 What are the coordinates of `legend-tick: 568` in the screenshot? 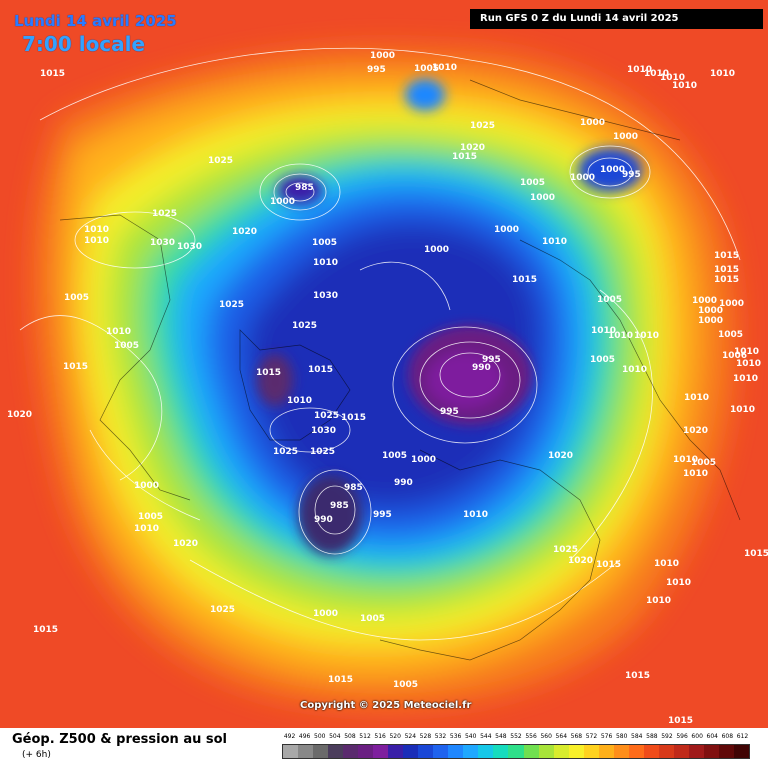 It's located at (576, 736).